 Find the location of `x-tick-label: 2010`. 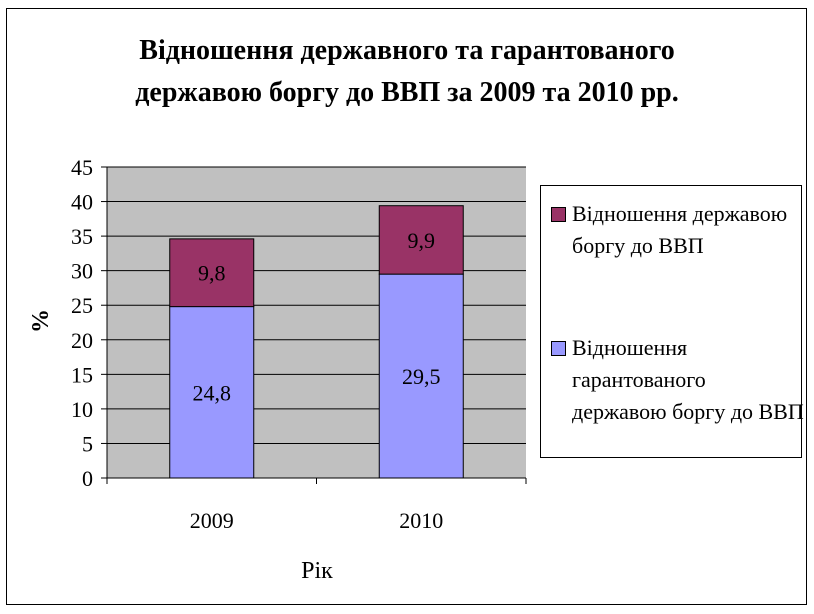

x-tick-label: 2010 is located at coordinates (421, 520).